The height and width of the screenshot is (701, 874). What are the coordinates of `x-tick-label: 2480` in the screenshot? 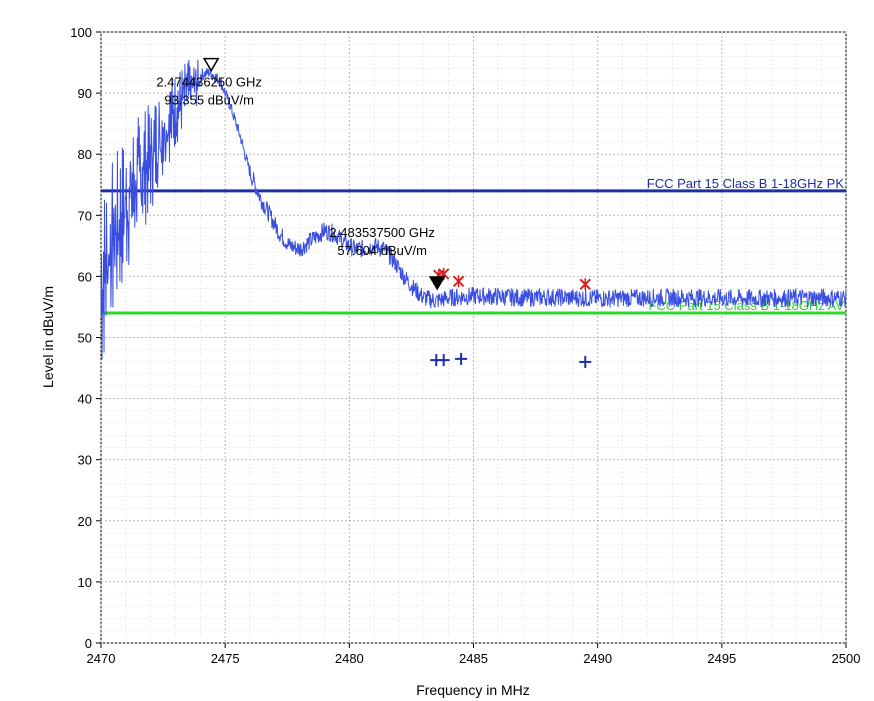 It's located at (349, 658).